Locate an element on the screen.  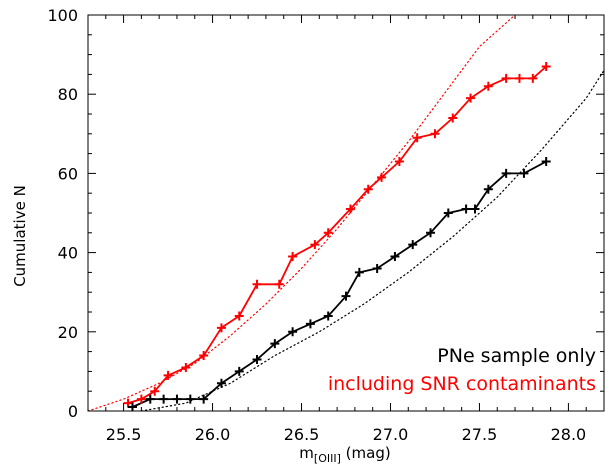
legend-entry-pne: PNe sample only is located at coordinates (516, 356).